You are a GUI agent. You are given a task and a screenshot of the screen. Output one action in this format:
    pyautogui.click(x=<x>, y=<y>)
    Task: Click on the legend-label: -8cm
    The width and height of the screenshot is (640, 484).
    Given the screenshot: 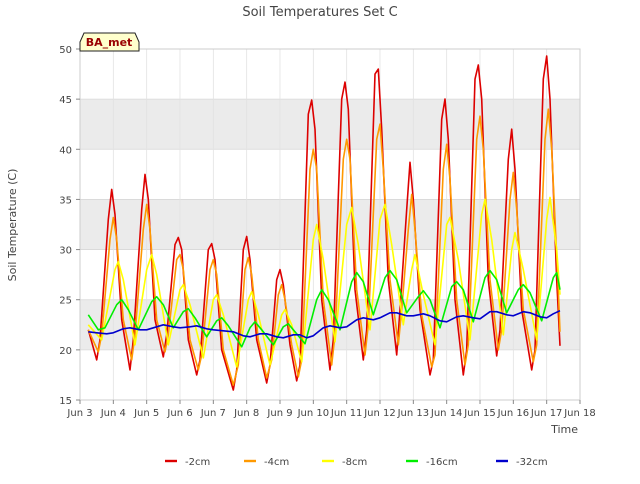 What is the action you would take?
    pyautogui.click(x=354, y=462)
    